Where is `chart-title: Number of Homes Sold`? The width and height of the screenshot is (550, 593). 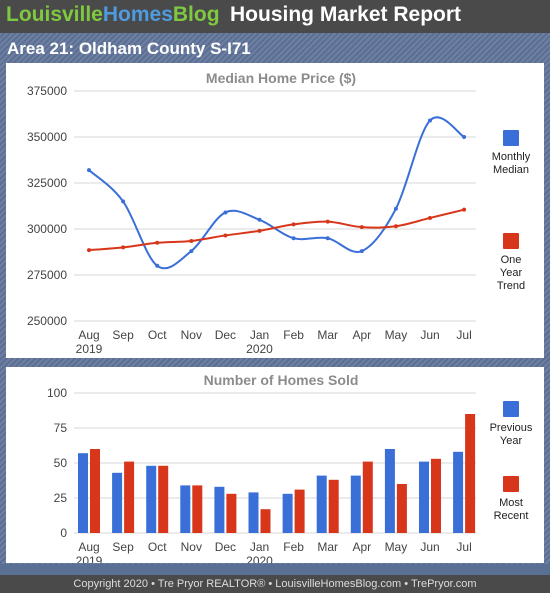
chart-title: Number of Homes Sold is located at coordinates (281, 380).